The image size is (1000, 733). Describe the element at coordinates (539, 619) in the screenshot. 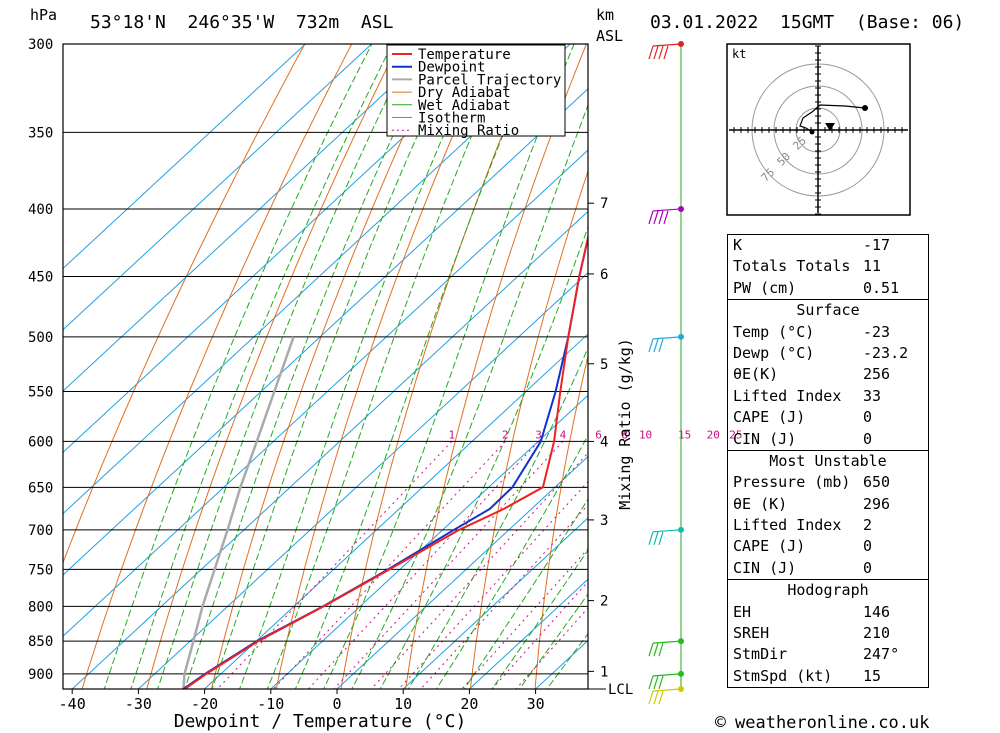

I see `wet-adiabat-line` at that location.